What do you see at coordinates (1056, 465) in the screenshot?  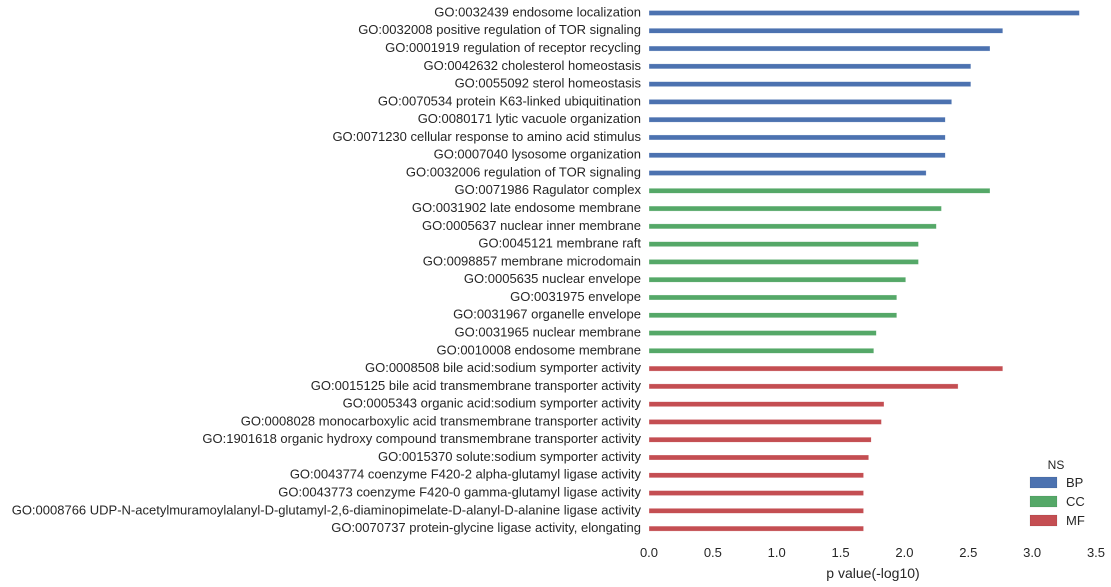 I see `legend-title: NS` at bounding box center [1056, 465].